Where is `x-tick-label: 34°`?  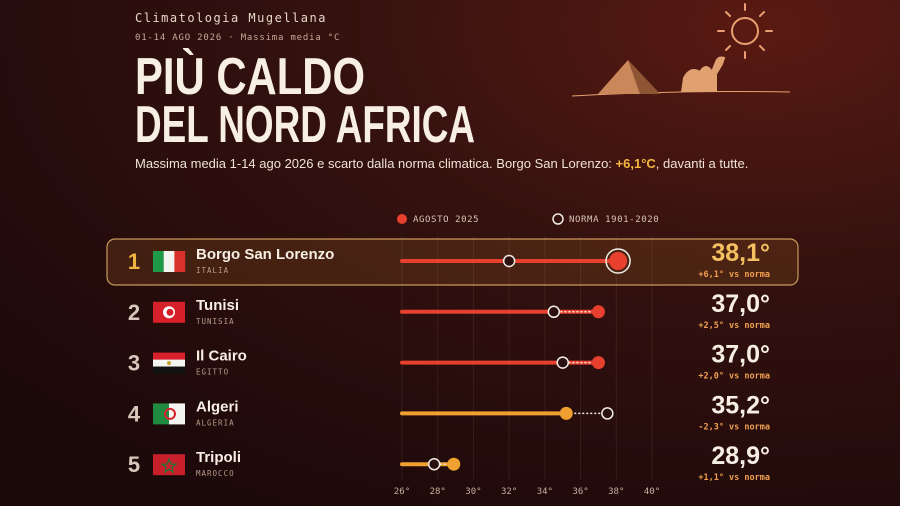 x-tick-label: 34° is located at coordinates (545, 492).